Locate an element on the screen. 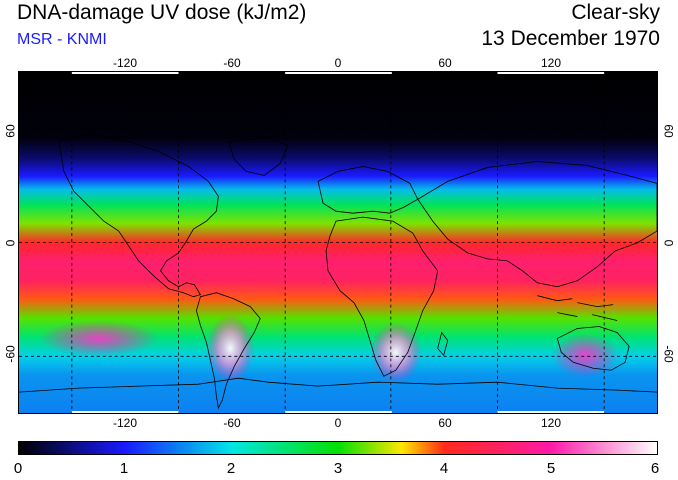  sky-condition-label: Clear-sky is located at coordinates (615, 12).